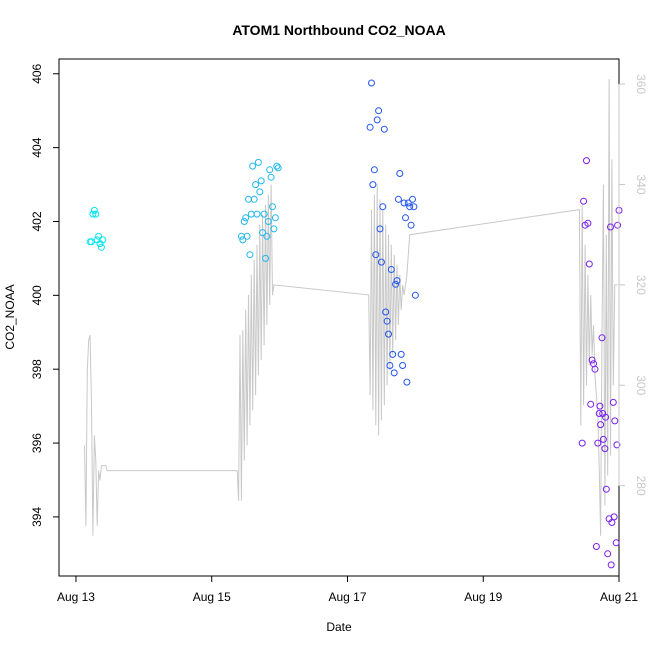 The image size is (650, 650). Describe the element at coordinates (339, 627) in the screenshot. I see `x-axis-label: Date` at that location.